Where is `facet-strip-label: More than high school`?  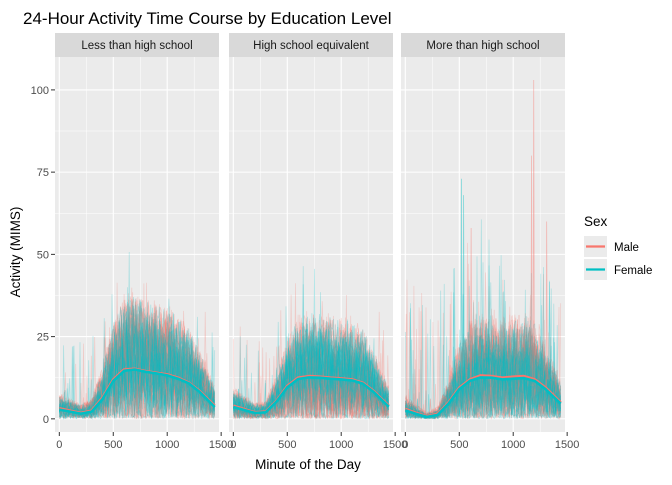
facet-strip-label: More than high school is located at coordinates (482, 46).